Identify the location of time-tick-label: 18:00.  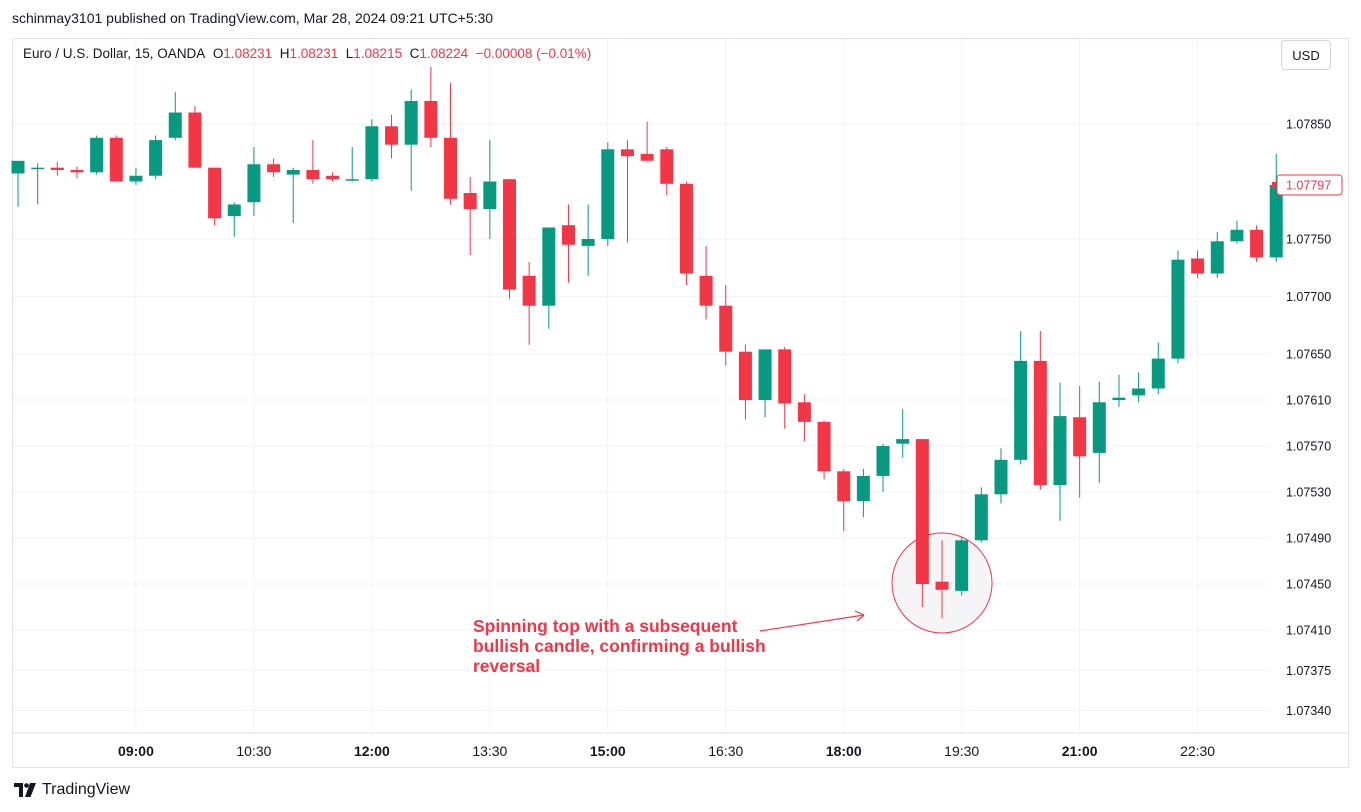
(844, 751).